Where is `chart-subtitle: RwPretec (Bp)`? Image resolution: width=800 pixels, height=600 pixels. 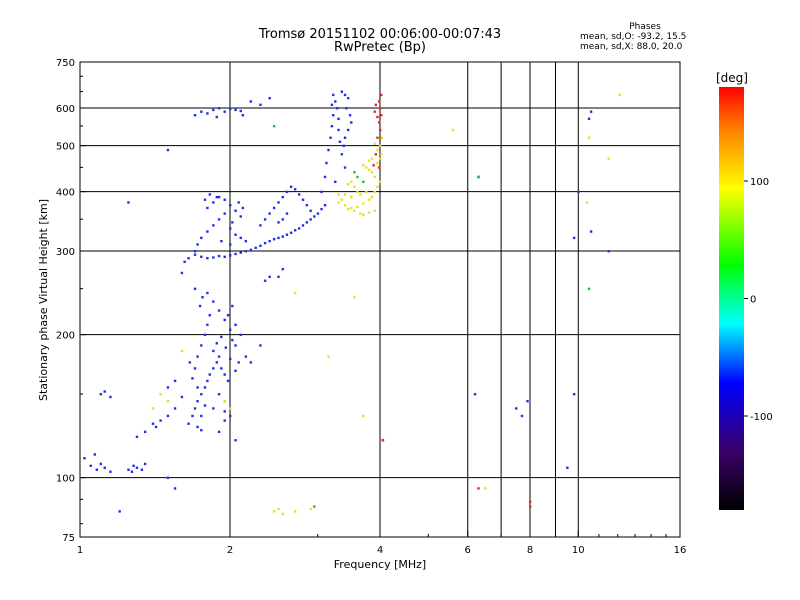 chart-subtitle: RwPretec (Bp) is located at coordinates (380, 47).